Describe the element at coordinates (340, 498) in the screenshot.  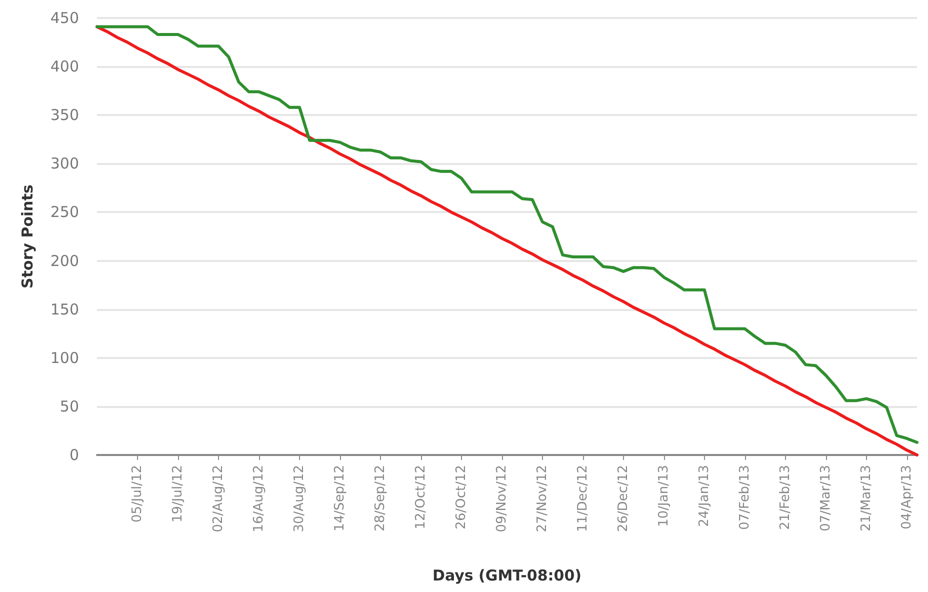
I see `x-tick-label: 14/Sep/12` at that location.